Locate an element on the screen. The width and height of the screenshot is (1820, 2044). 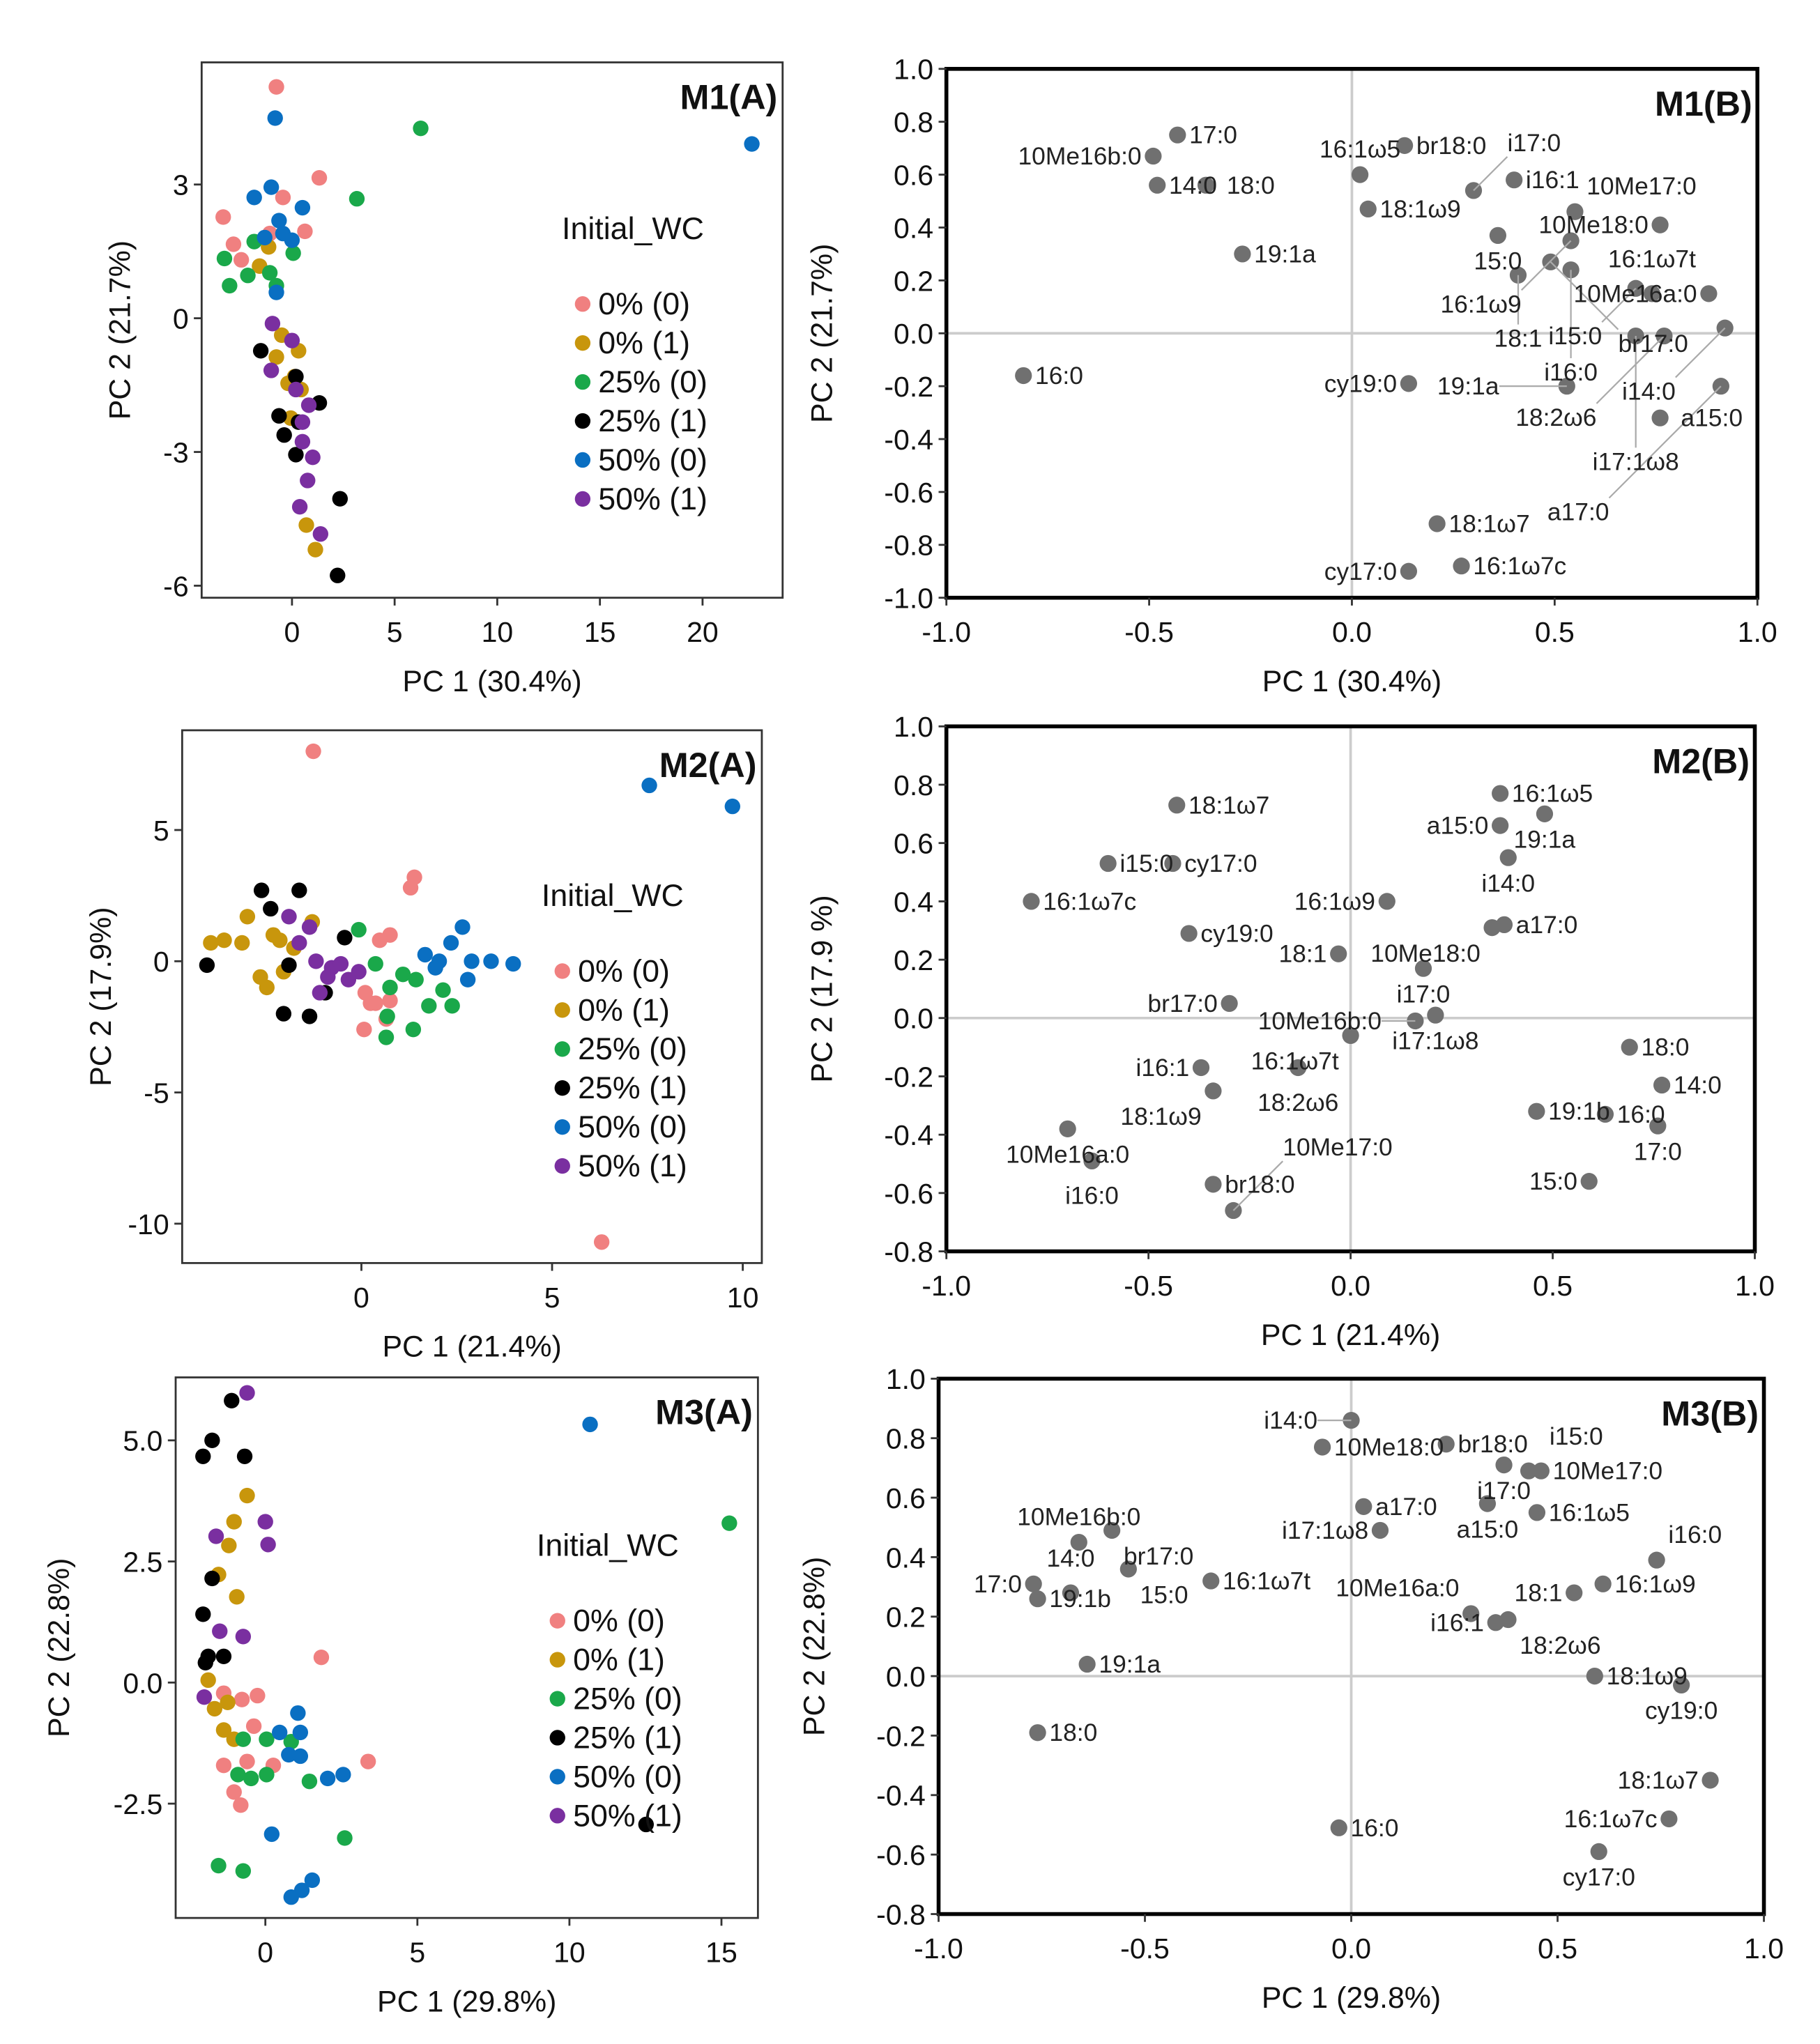
x-tick-label: 0.0 is located at coordinates (1351, 1949).